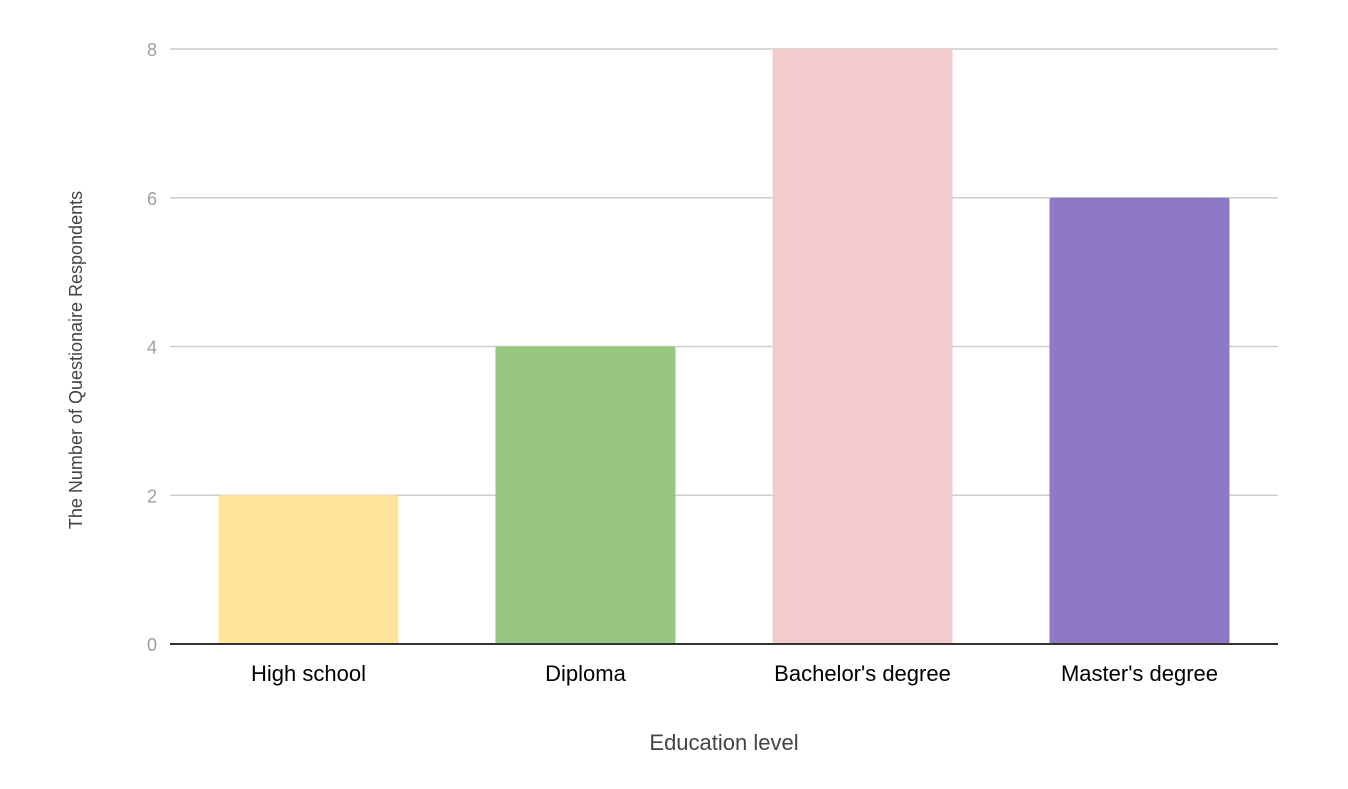 Image resolution: width=1348 pixels, height=789 pixels. I want to click on x-tick-label: Master's degree, so click(1139, 673).